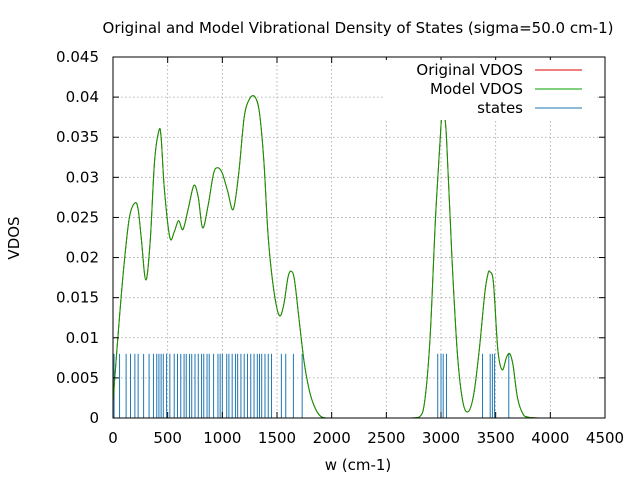 This screenshot has height=480, width=640. I want to click on x-tick-label: 2500, so click(386, 438).